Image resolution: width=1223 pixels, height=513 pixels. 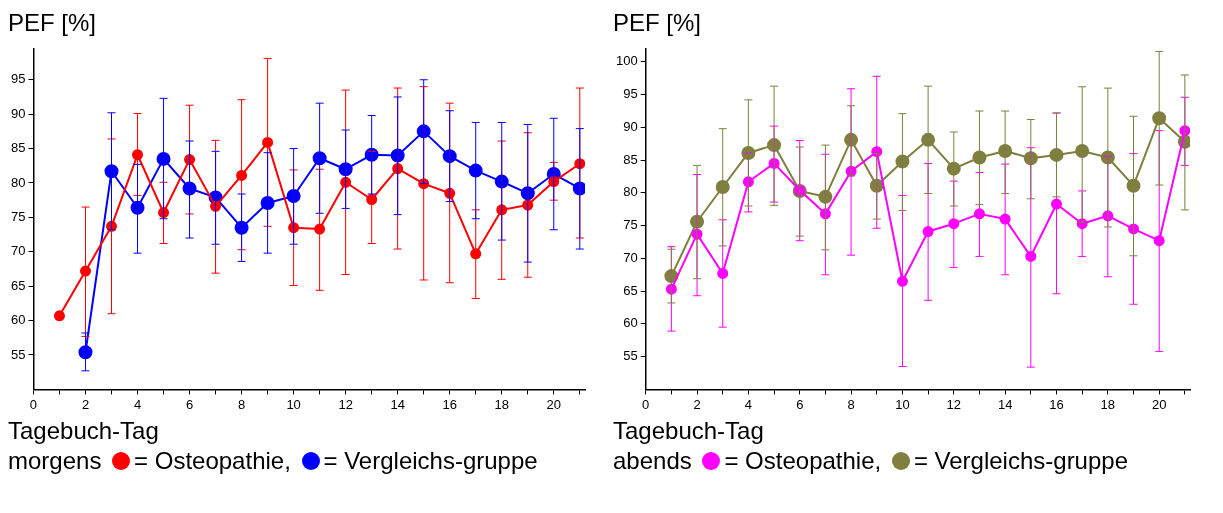 I want to click on legend-title: abends, so click(x=652, y=460).